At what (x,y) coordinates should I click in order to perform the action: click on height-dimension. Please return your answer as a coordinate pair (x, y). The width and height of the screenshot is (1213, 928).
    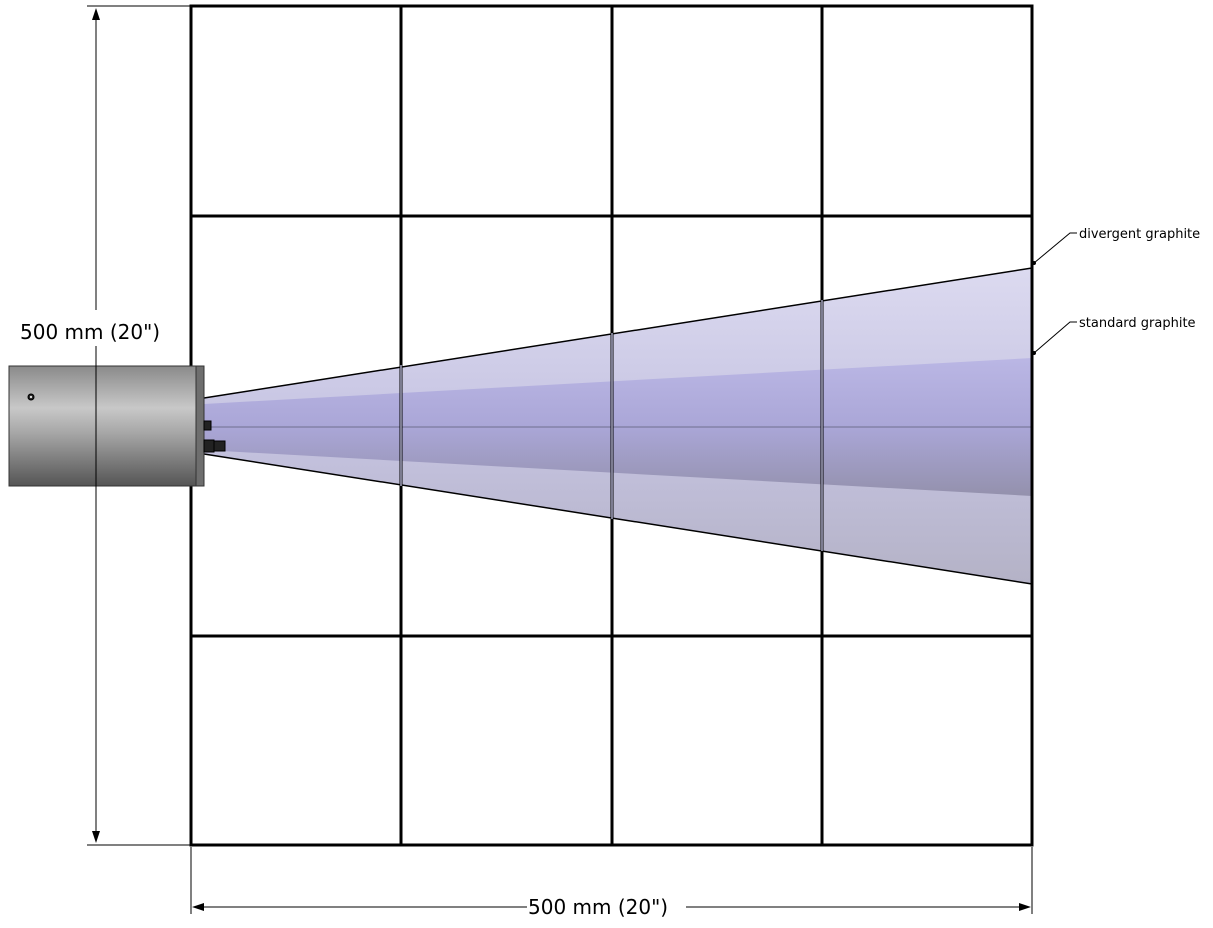
    Looking at the image, I should click on (139, 425).